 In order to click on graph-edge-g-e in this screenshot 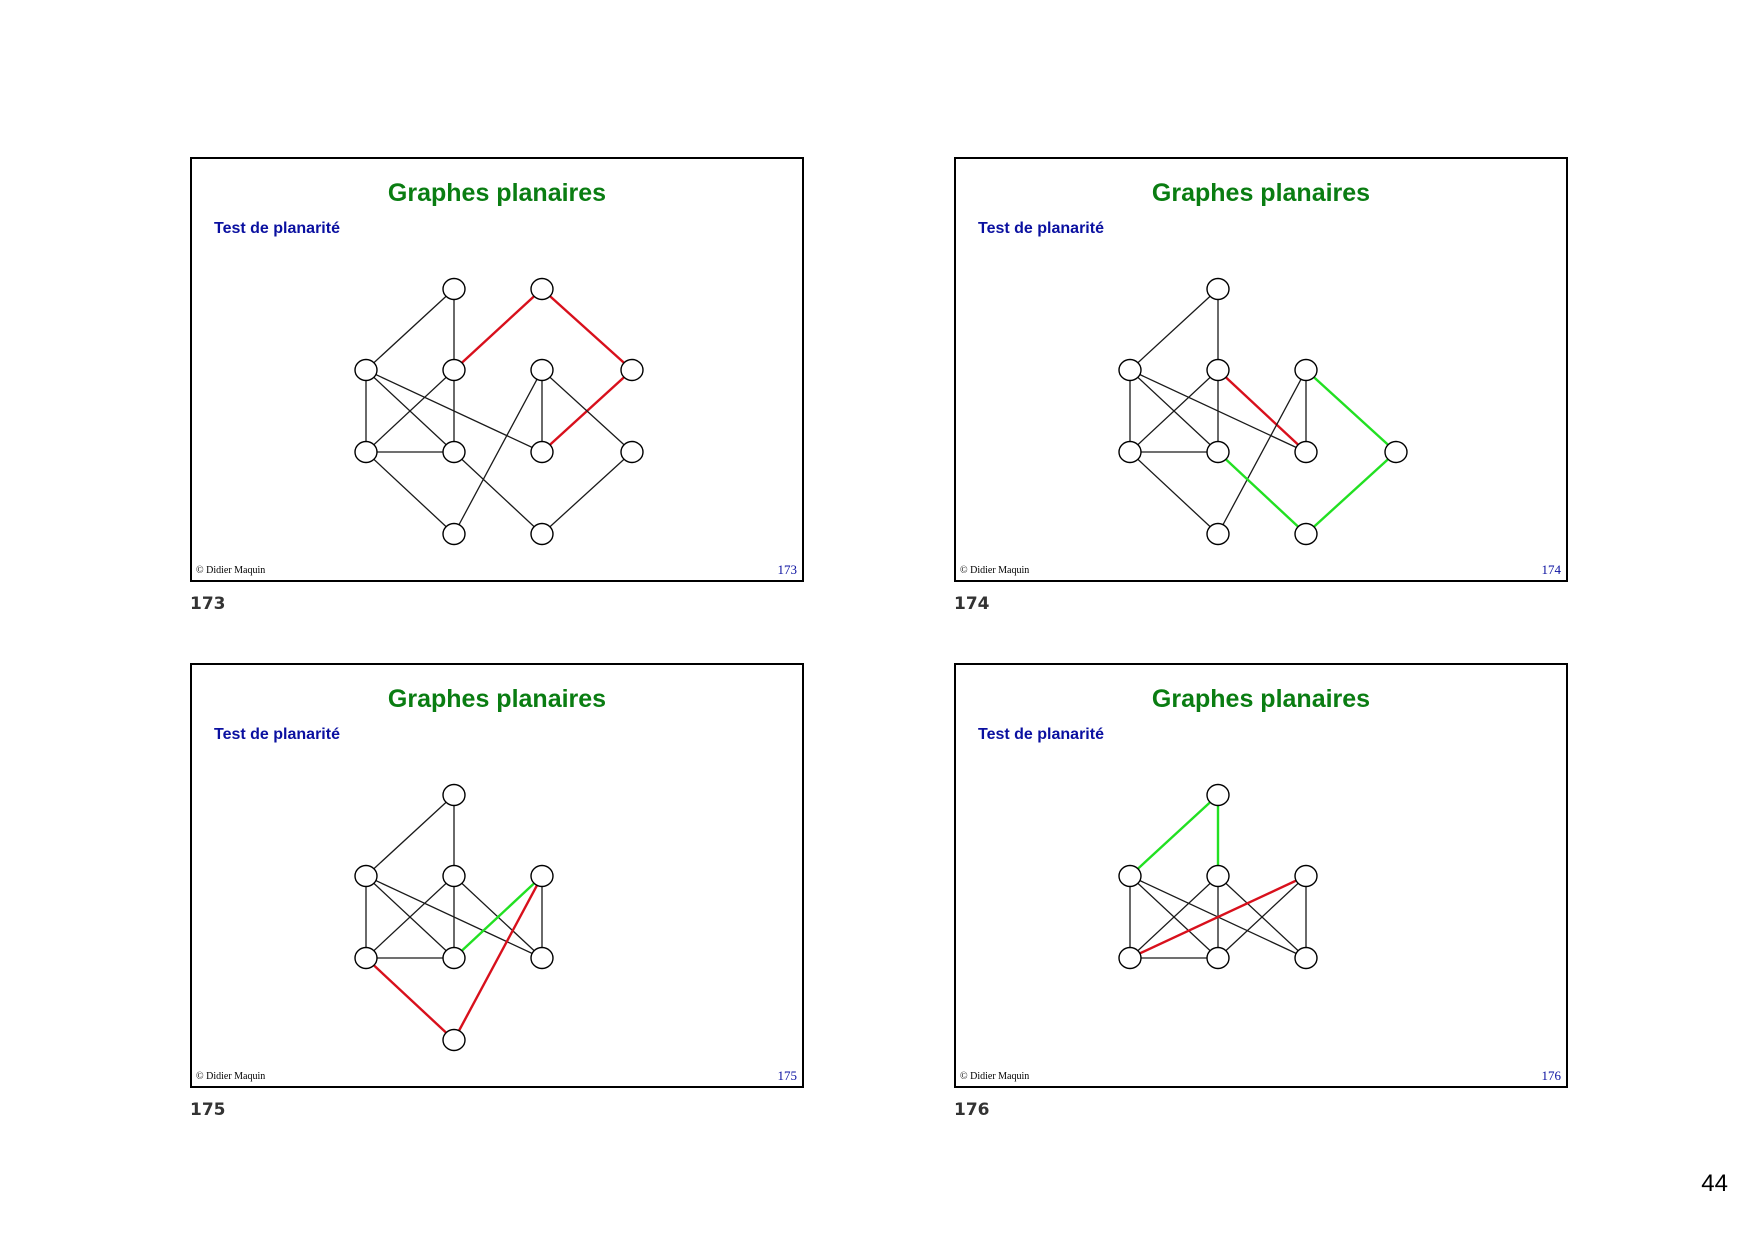, I will do `click(1218, 917)`.